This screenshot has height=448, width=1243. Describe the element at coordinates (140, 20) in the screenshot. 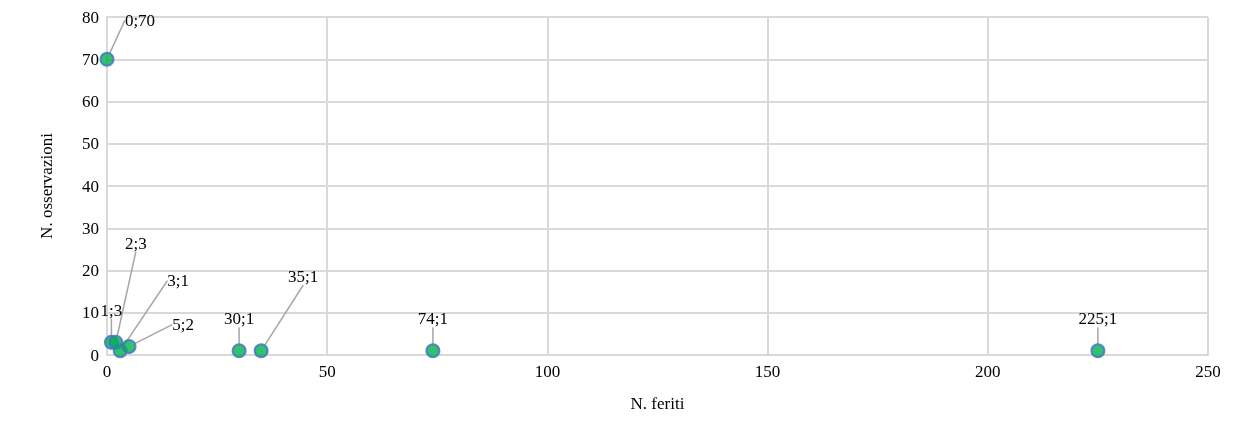

I see `data-label: 0;70` at that location.